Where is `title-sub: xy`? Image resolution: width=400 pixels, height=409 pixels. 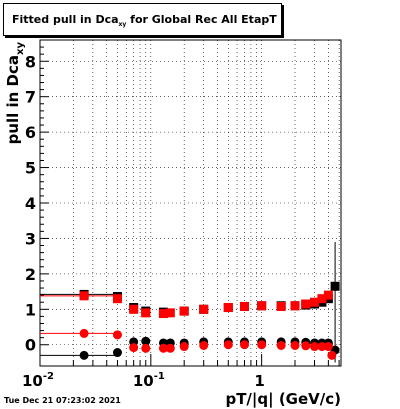
title-sub: xy is located at coordinates (122, 24).